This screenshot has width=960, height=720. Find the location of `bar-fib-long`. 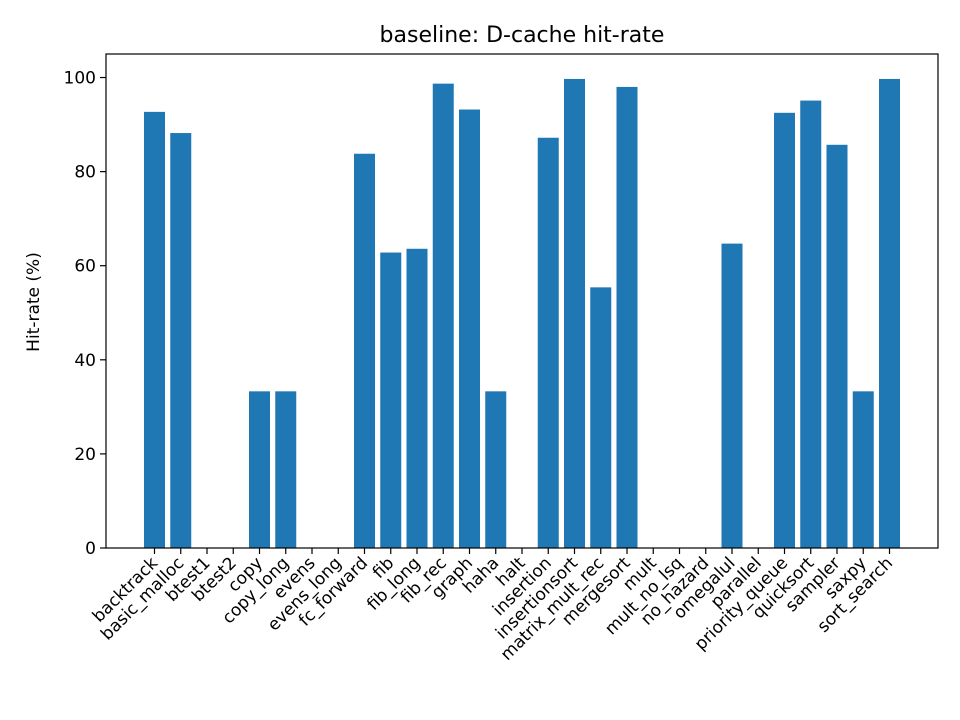

bar-fib-long is located at coordinates (417, 398).